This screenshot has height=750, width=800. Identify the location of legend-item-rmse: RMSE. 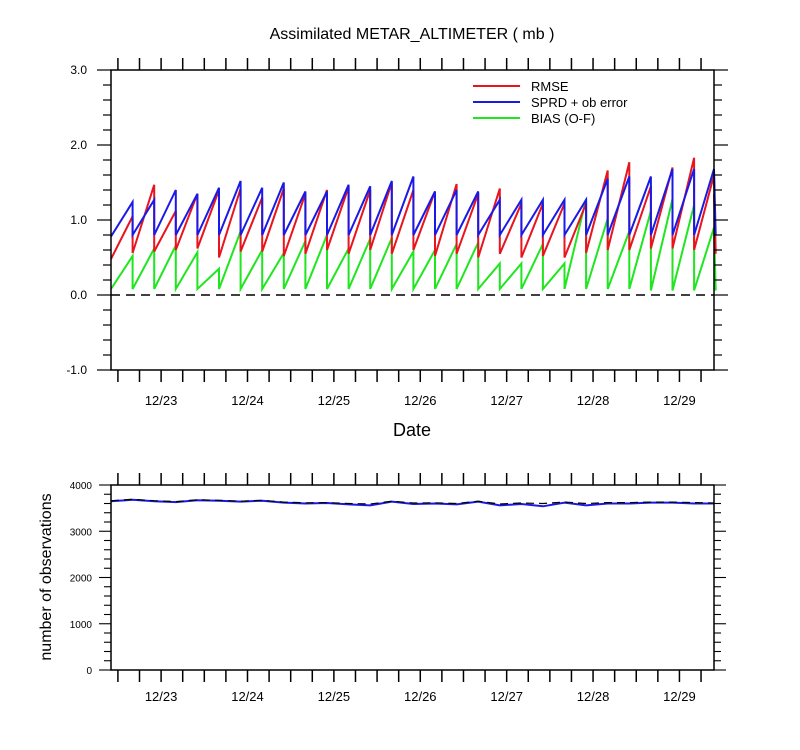
(521, 86).